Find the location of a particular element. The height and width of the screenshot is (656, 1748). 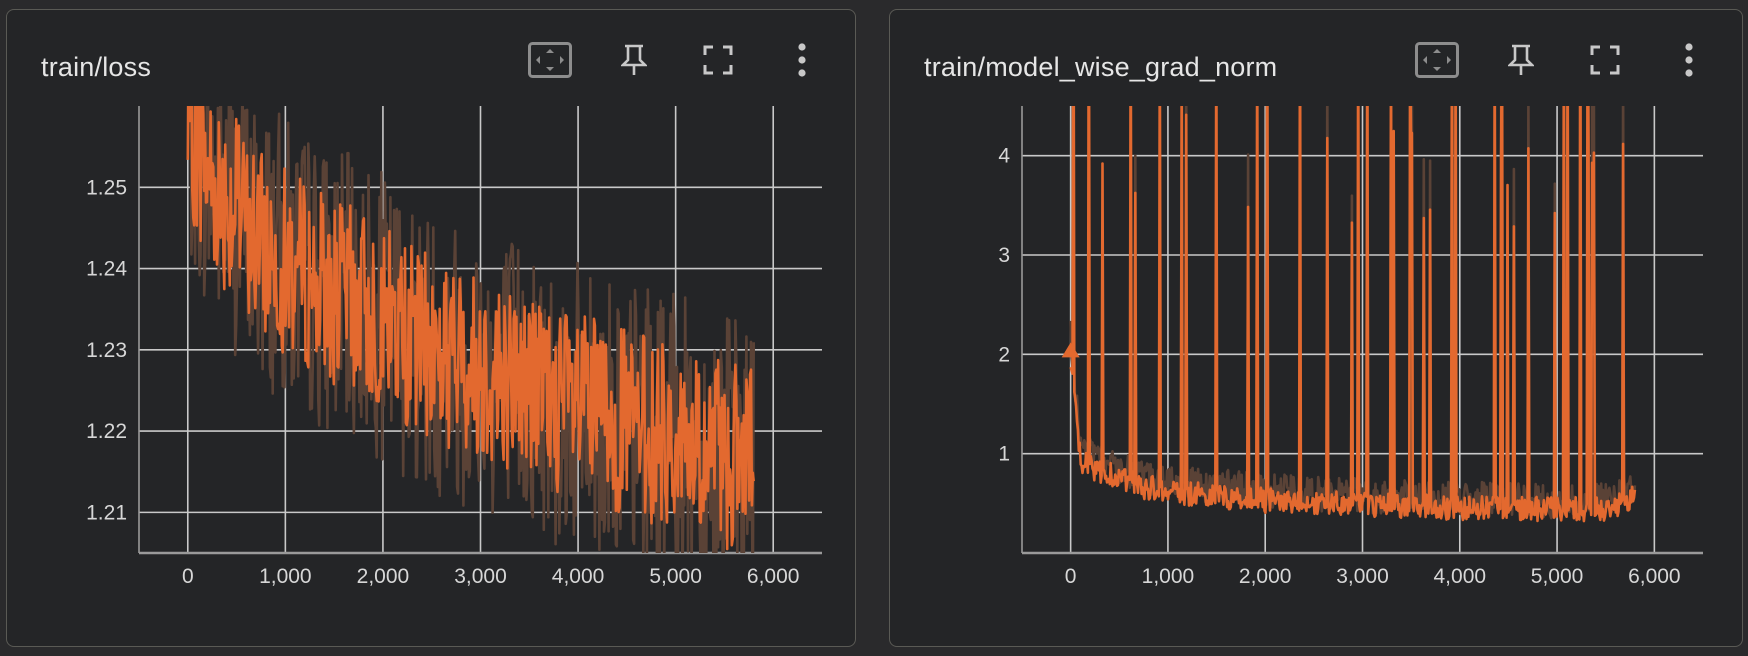

series-start-marker is located at coordinates (1070, 350).